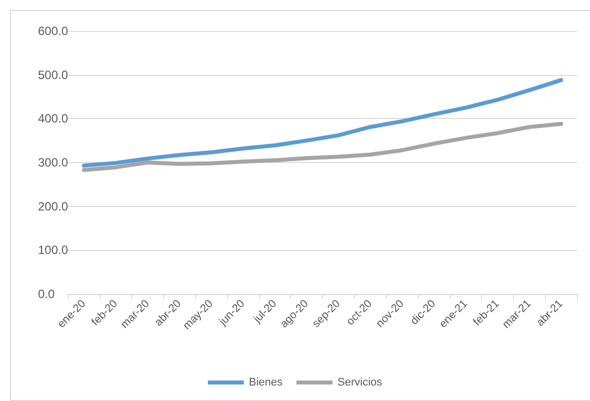 This screenshot has width=590, height=401. What do you see at coordinates (53, 206) in the screenshot?
I see `y-tick-label: 200.0` at bounding box center [53, 206].